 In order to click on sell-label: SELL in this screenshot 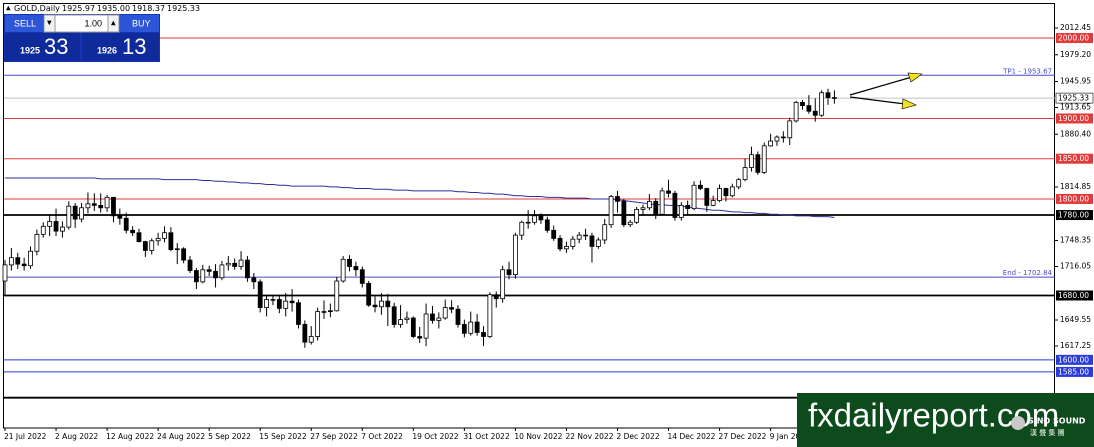, I will do `click(25, 23)`.